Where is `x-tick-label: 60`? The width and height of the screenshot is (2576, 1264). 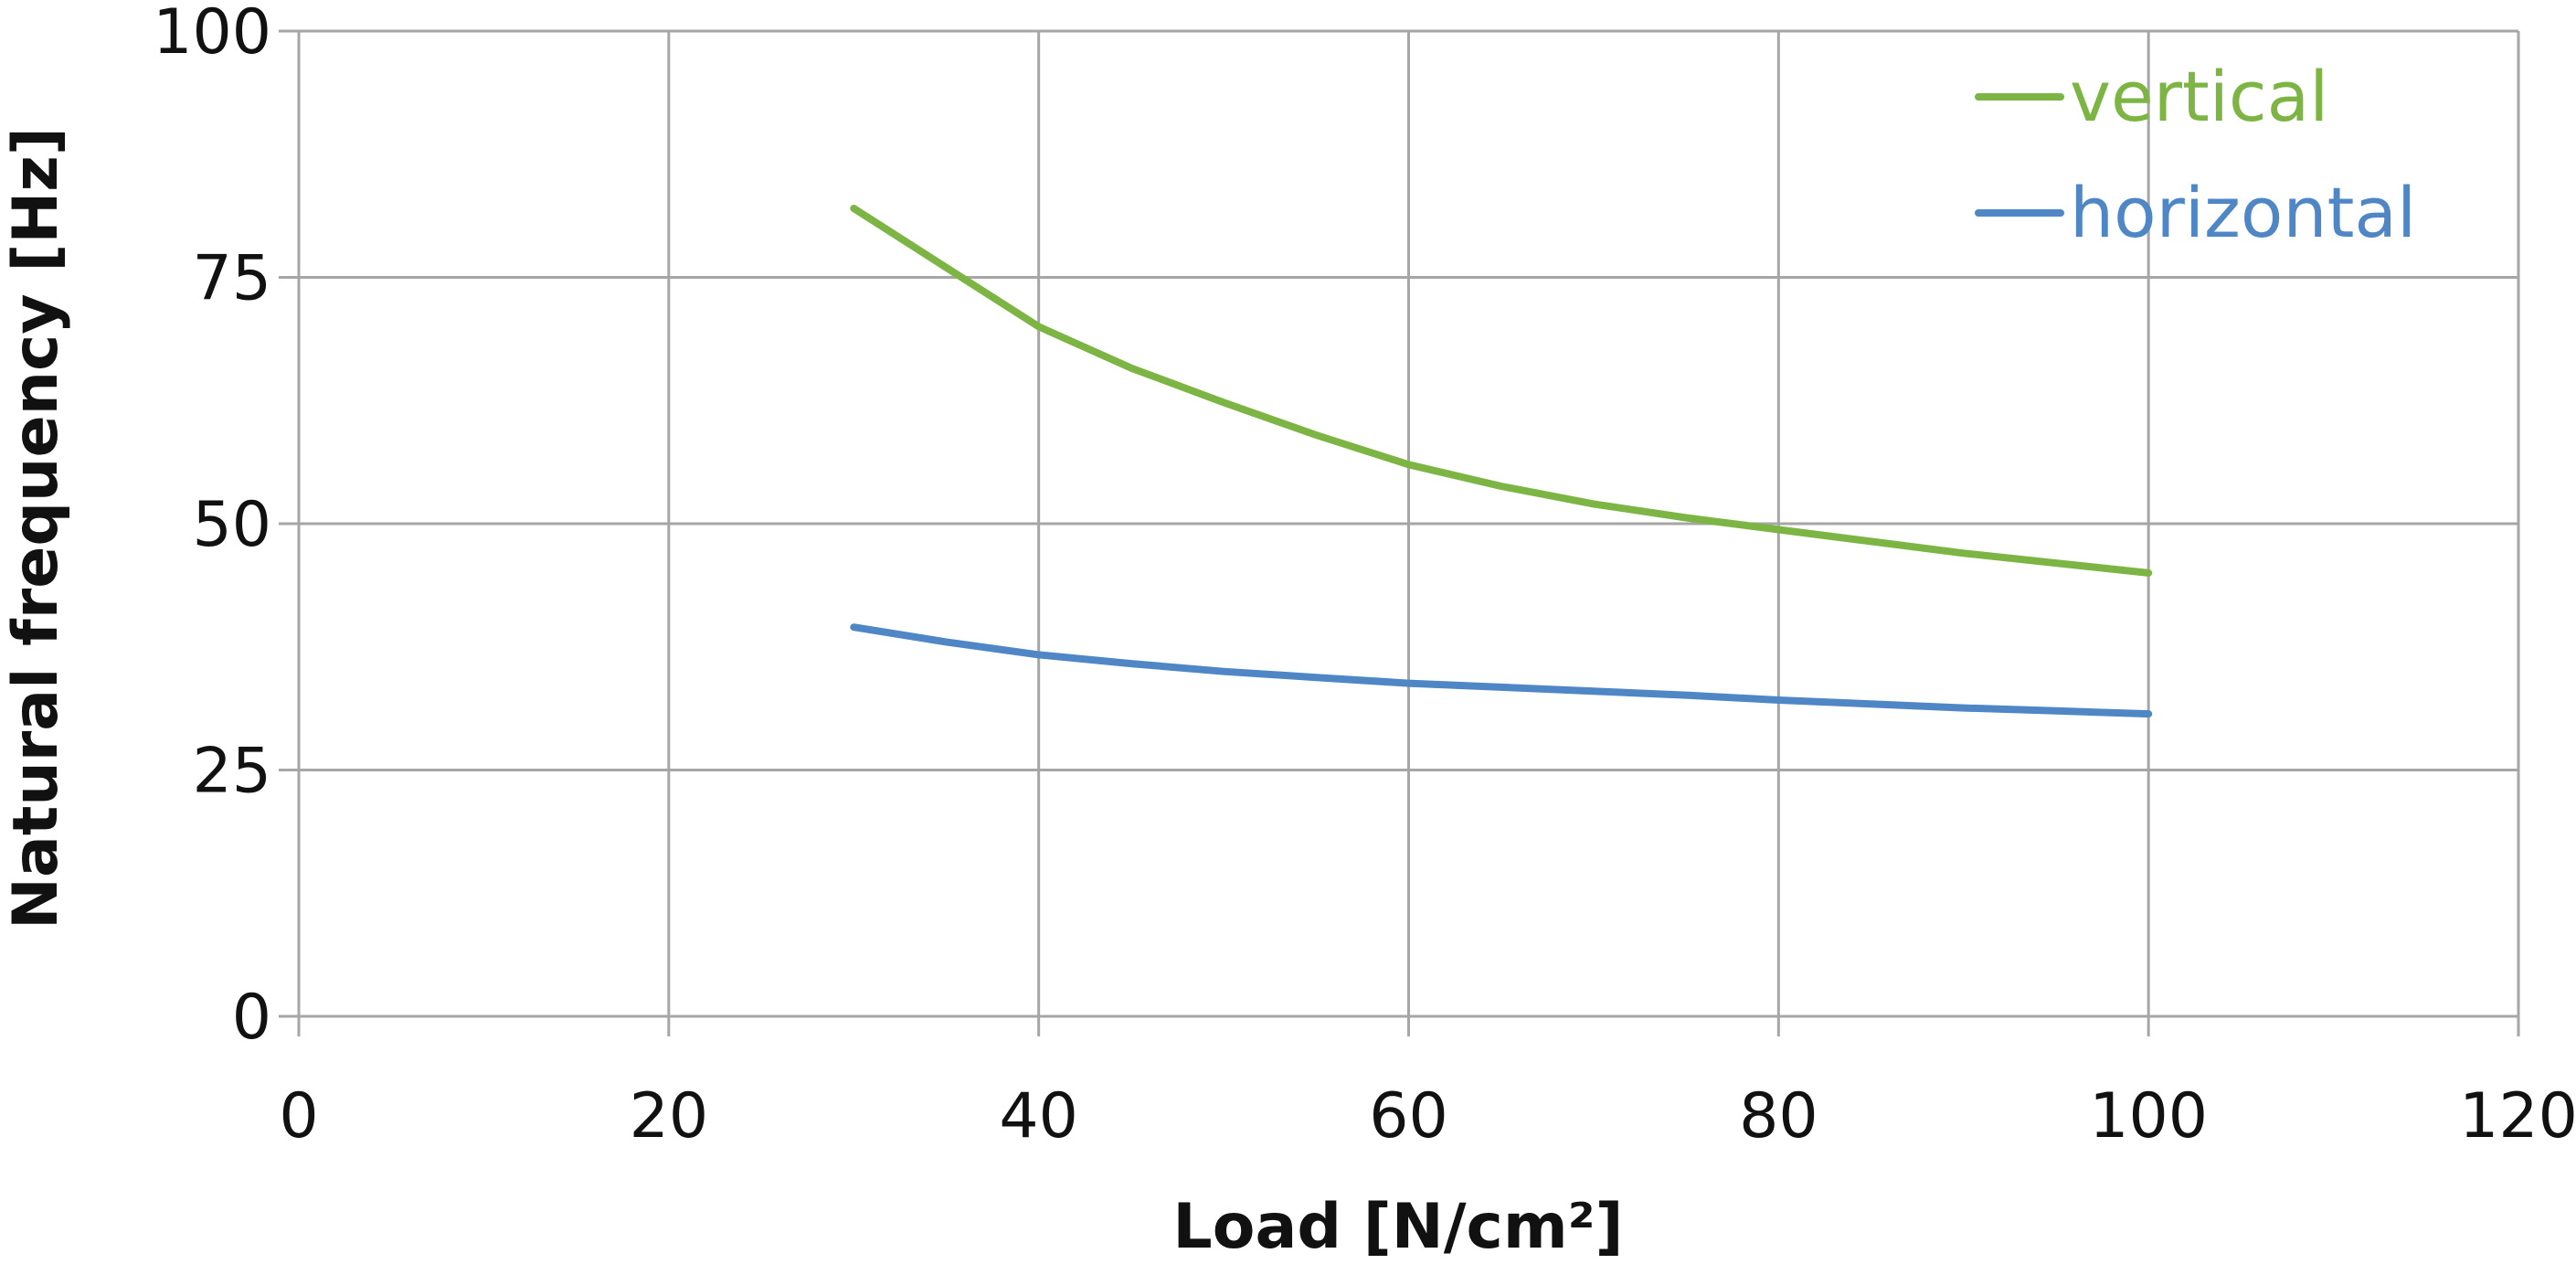 x-tick-label: 60 is located at coordinates (1408, 1116).